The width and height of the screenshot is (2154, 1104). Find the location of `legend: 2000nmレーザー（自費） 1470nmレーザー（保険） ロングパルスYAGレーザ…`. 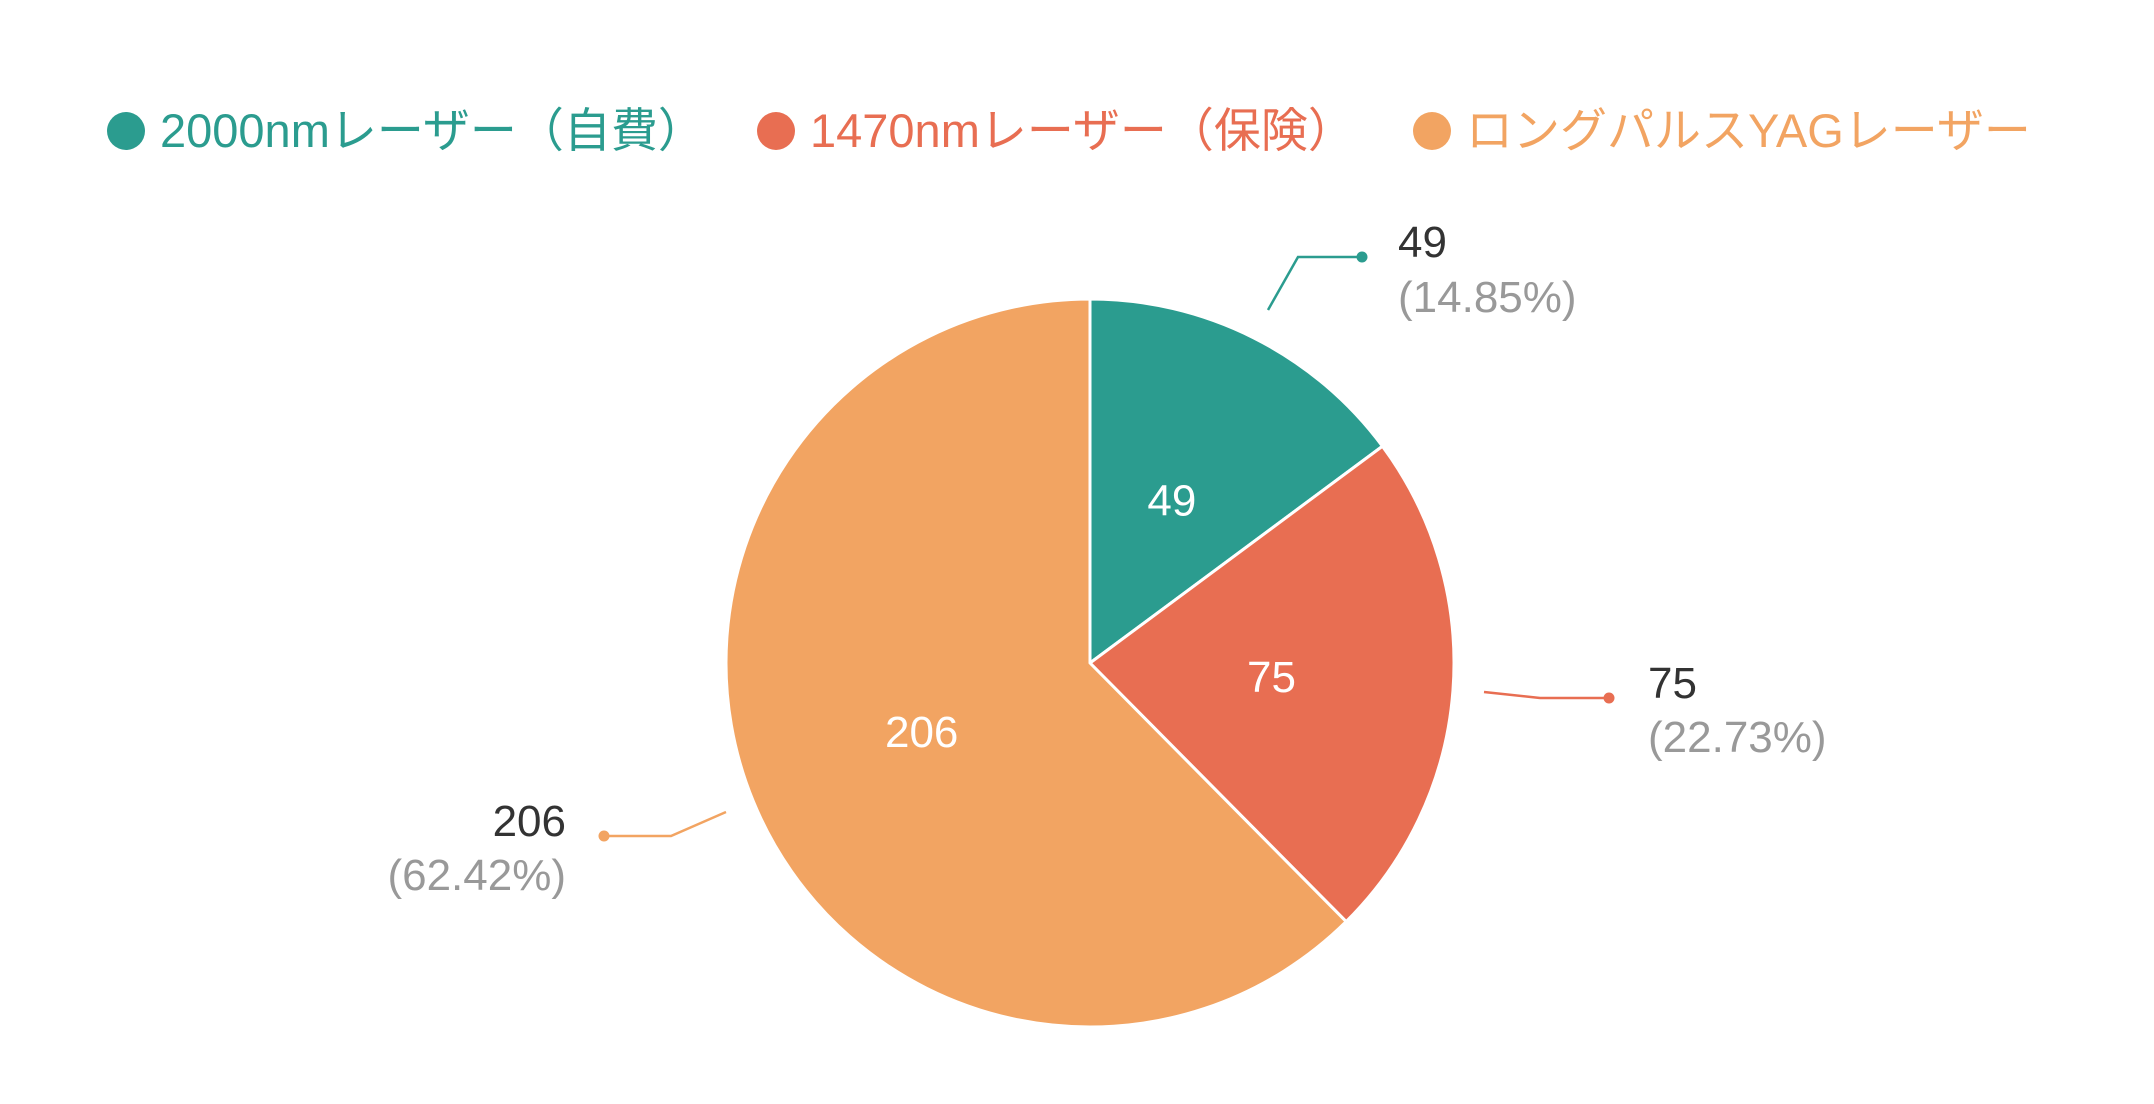

legend: 2000nmレーザー（自費） 1470nmレーザー（保険） ロングパルスYAGレーザ… is located at coordinates (1069, 130).